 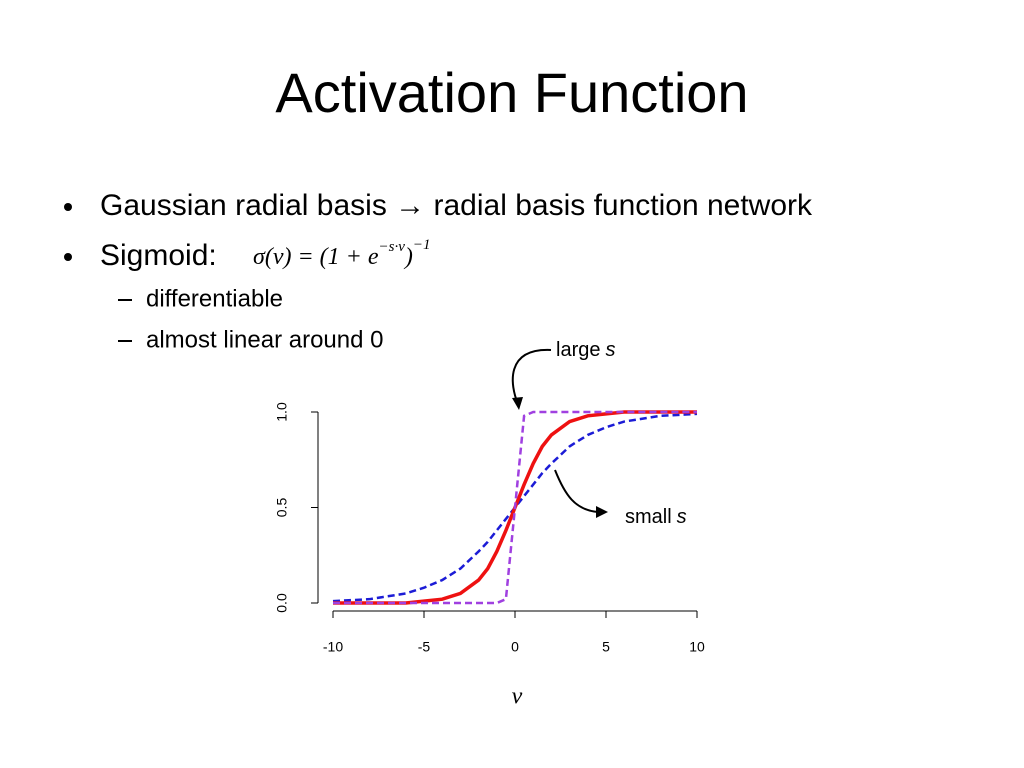 What do you see at coordinates (697, 647) in the screenshot?
I see `x-tick-label: 10` at bounding box center [697, 647].